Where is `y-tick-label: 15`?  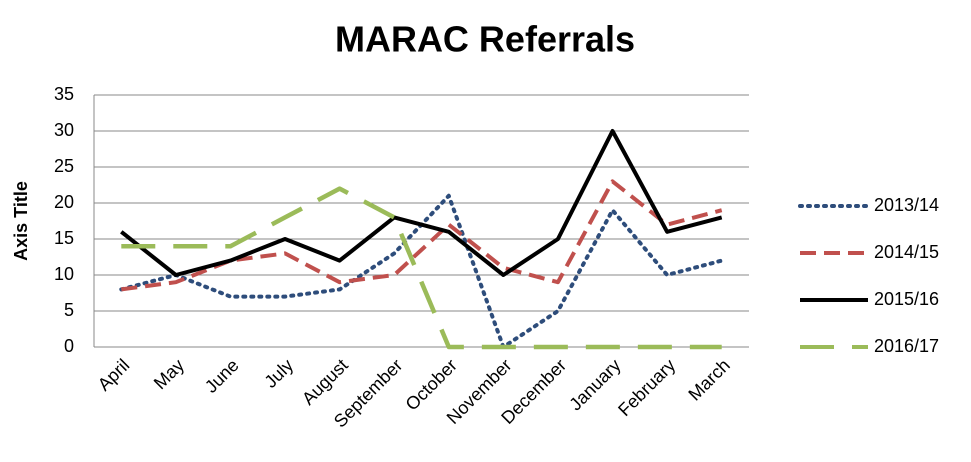 y-tick-label: 15 is located at coordinates (64, 238).